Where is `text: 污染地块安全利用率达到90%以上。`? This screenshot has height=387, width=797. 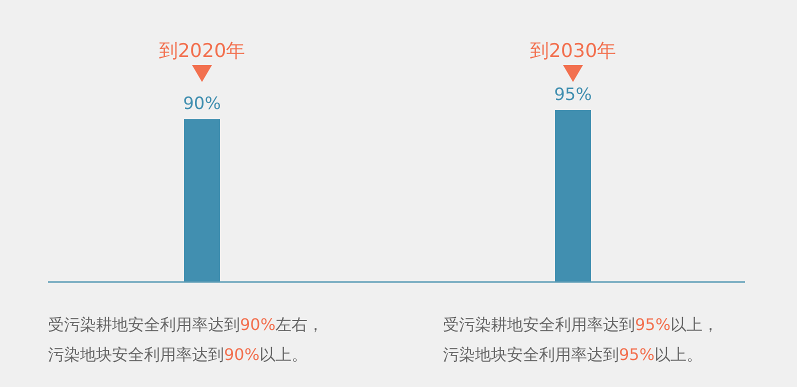 text: 污染地块安全利用率达到90%以上。 is located at coordinates (178, 354).